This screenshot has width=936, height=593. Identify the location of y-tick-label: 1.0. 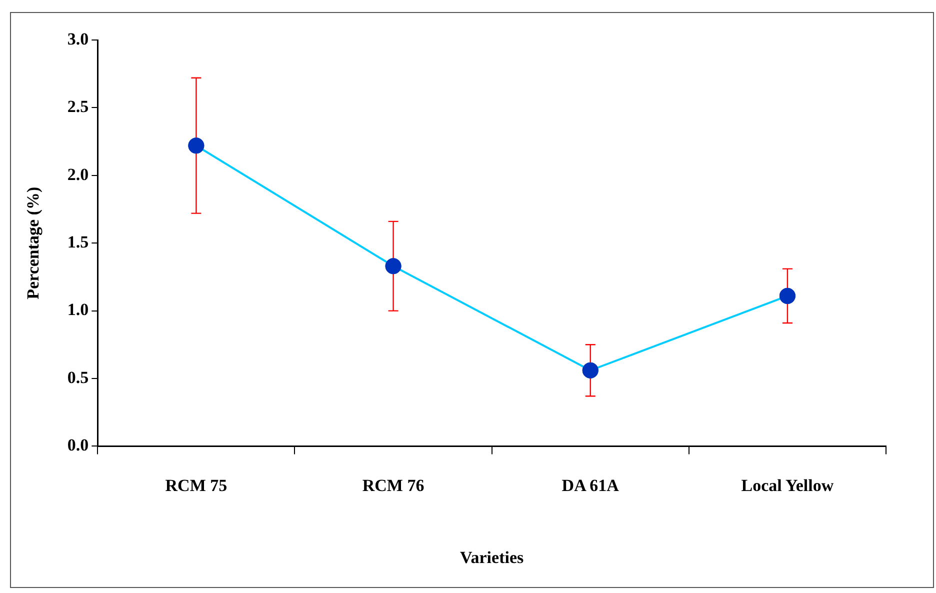
(78, 310).